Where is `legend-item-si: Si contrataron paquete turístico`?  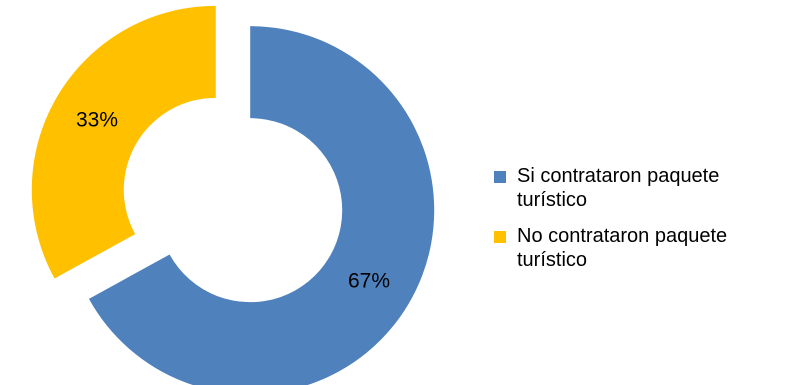 legend-item-si: Si contrataron paquete turístico is located at coordinates (644, 188).